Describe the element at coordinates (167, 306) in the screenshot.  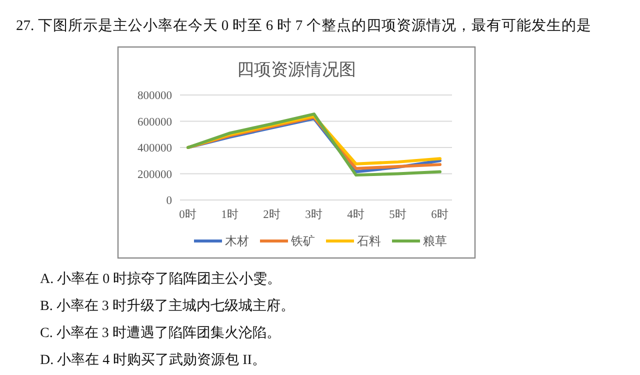
I see `text: B. 小率在 3 时升级了主城内七级城主府。` at that location.